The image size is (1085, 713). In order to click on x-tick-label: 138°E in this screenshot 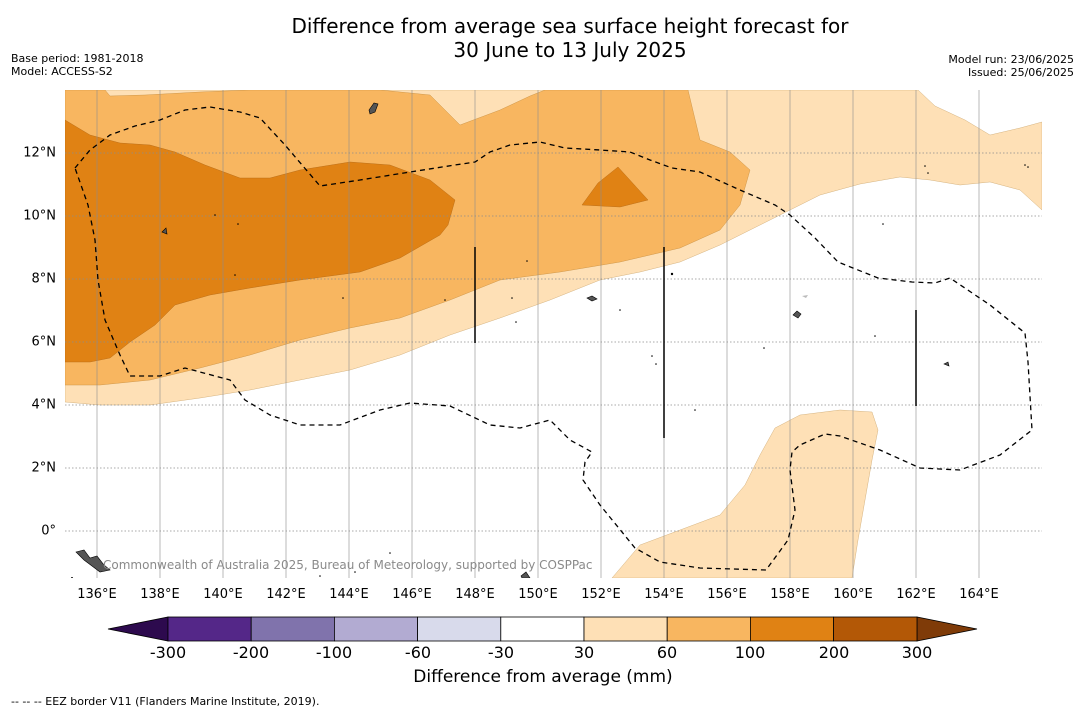, I will do `click(160, 594)`.